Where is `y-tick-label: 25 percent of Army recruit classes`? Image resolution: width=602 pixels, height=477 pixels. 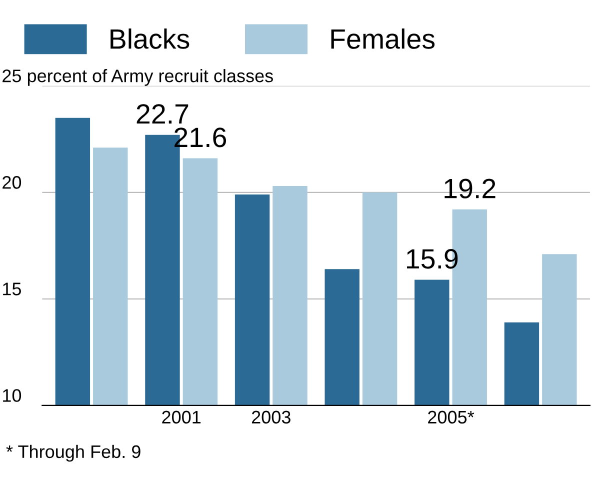
y-tick-label: 25 percent of Army recruit classes is located at coordinates (137, 77).